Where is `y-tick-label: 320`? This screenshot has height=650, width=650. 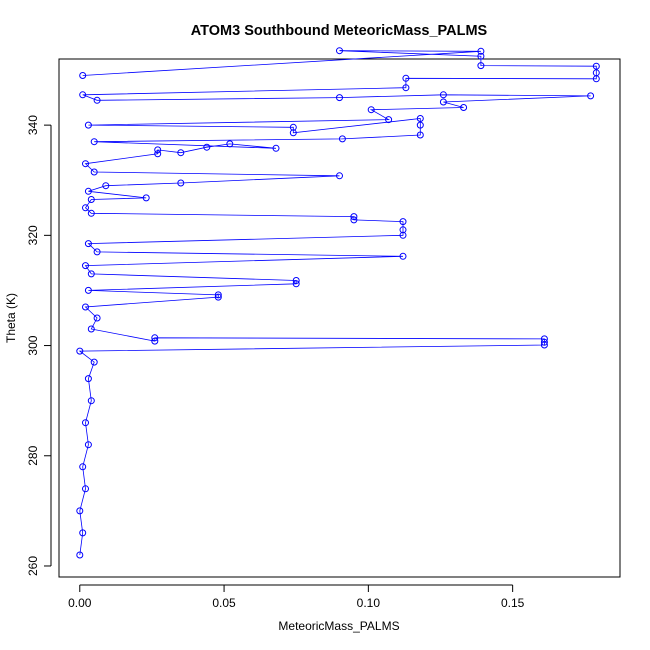 y-tick-label: 320 is located at coordinates (33, 235).